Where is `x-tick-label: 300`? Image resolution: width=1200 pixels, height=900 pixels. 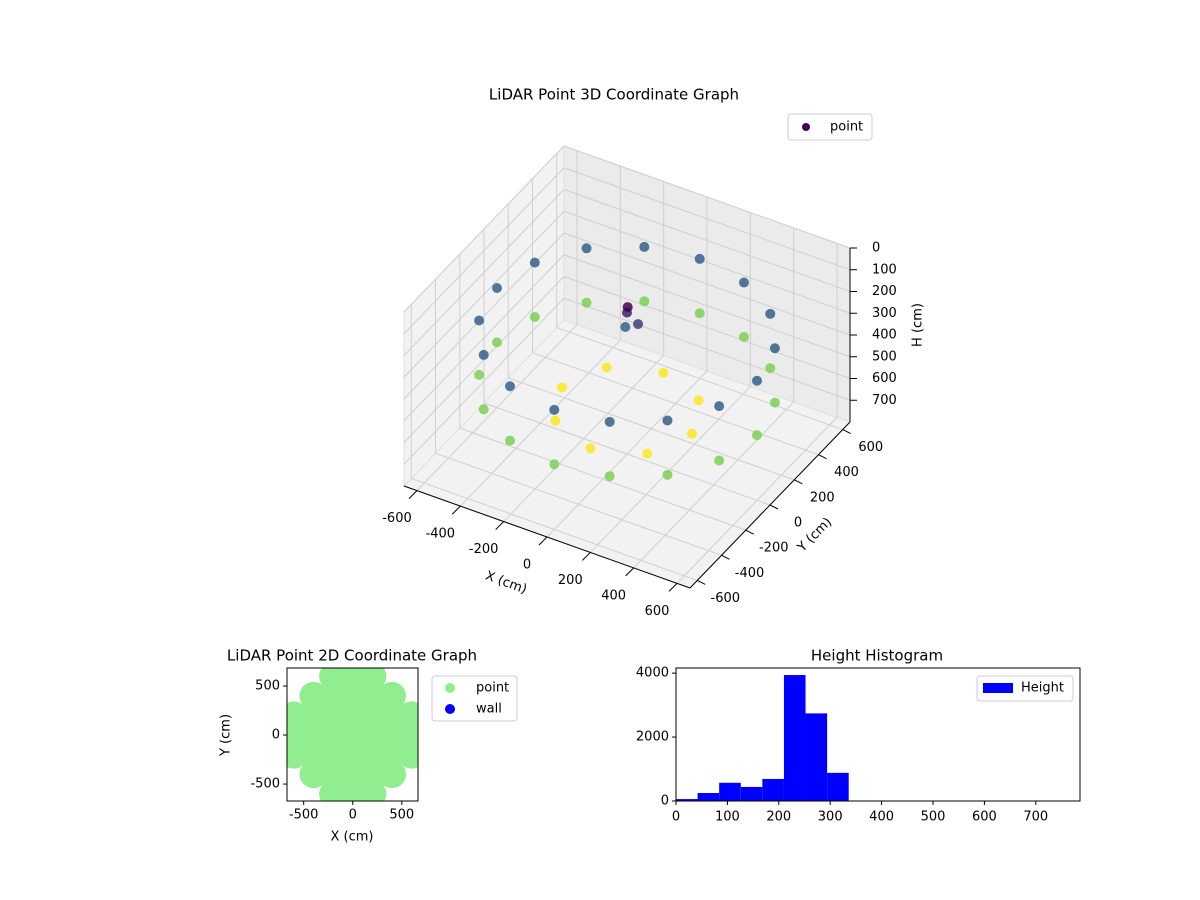 x-tick-label: 300 is located at coordinates (830, 817).